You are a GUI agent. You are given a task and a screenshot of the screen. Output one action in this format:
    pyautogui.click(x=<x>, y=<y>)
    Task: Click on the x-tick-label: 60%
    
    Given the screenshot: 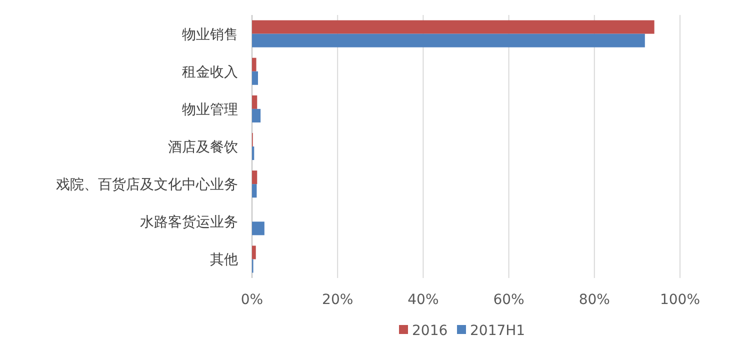 What is the action you would take?
    pyautogui.click(x=508, y=300)
    